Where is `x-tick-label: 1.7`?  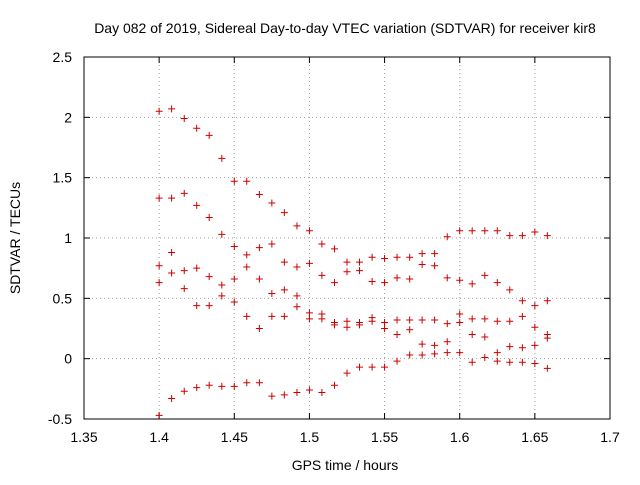 x-tick-label: 1.7 is located at coordinates (610, 437).